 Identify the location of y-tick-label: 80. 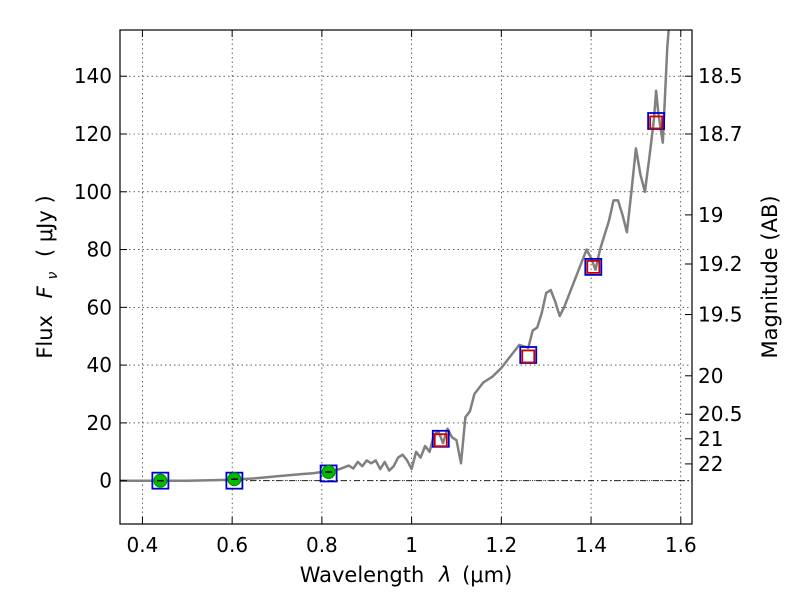
(99, 250).